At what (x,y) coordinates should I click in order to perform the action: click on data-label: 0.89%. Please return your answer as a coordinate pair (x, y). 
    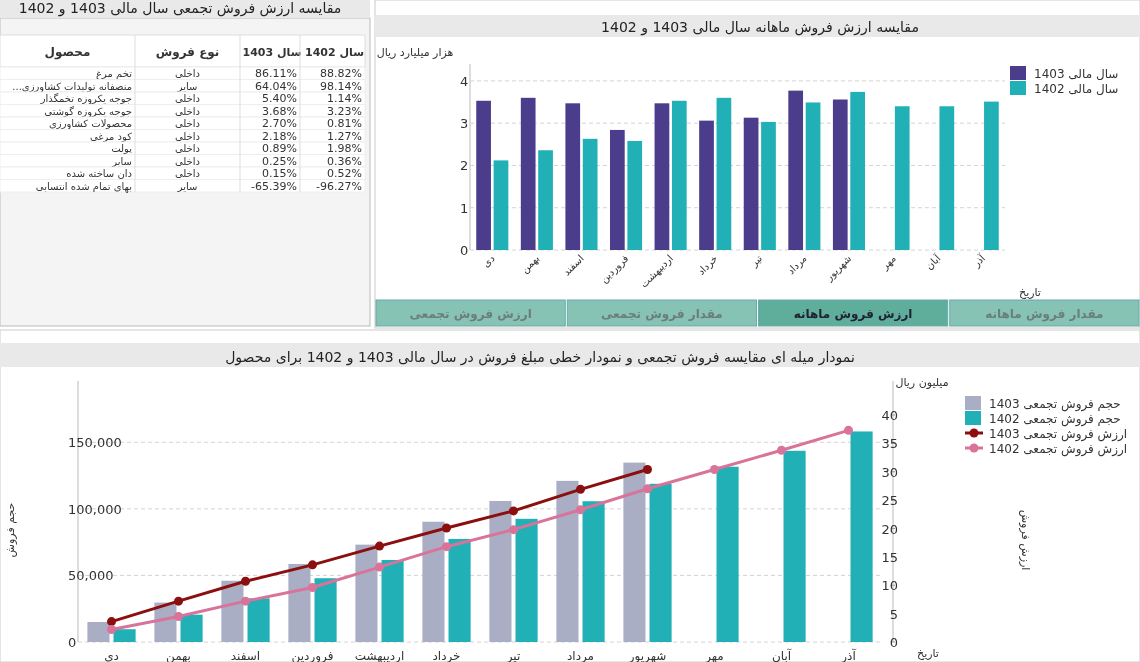
    Looking at the image, I should click on (279, 148).